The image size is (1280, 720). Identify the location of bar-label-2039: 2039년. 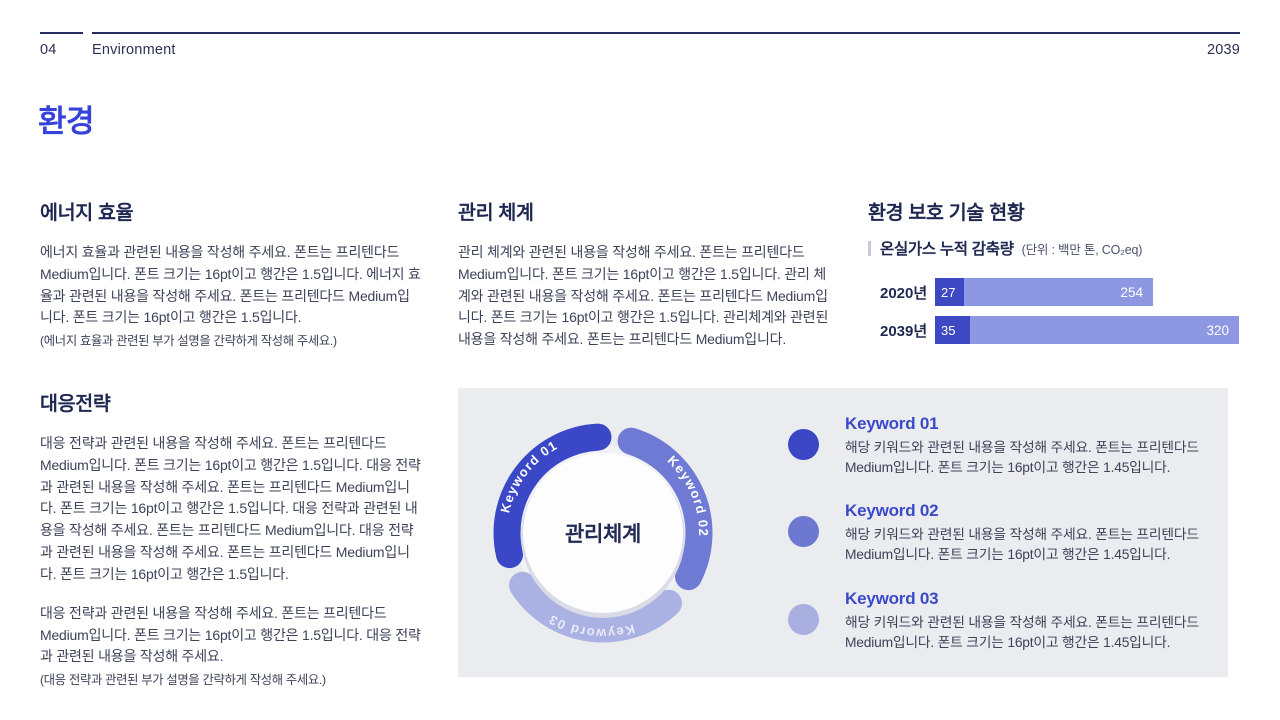
(904, 331).